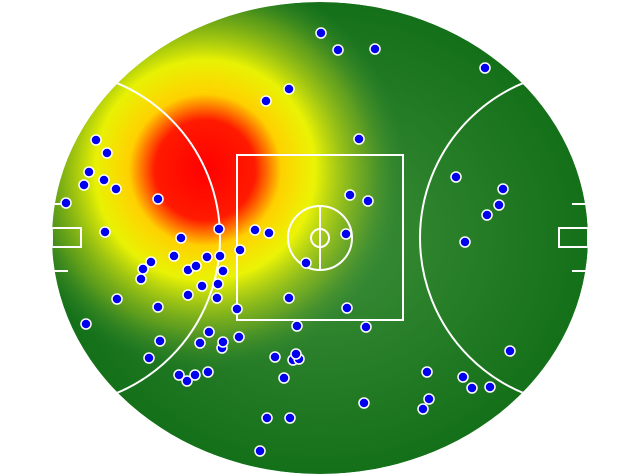 This screenshot has width=640, height=476. I want to click on left-goal-square, so click(67, 237).